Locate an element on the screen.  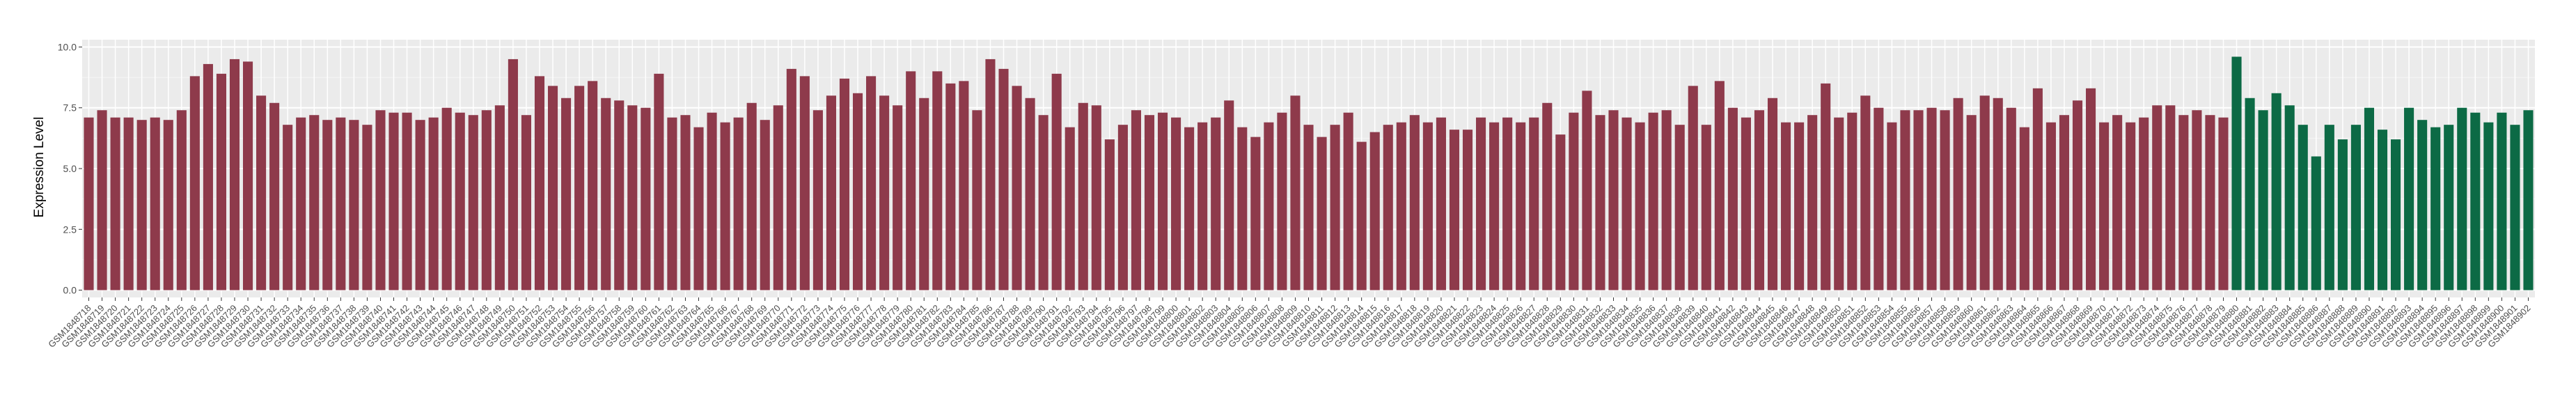
y-tick-label: 5.0 is located at coordinates (70, 168).